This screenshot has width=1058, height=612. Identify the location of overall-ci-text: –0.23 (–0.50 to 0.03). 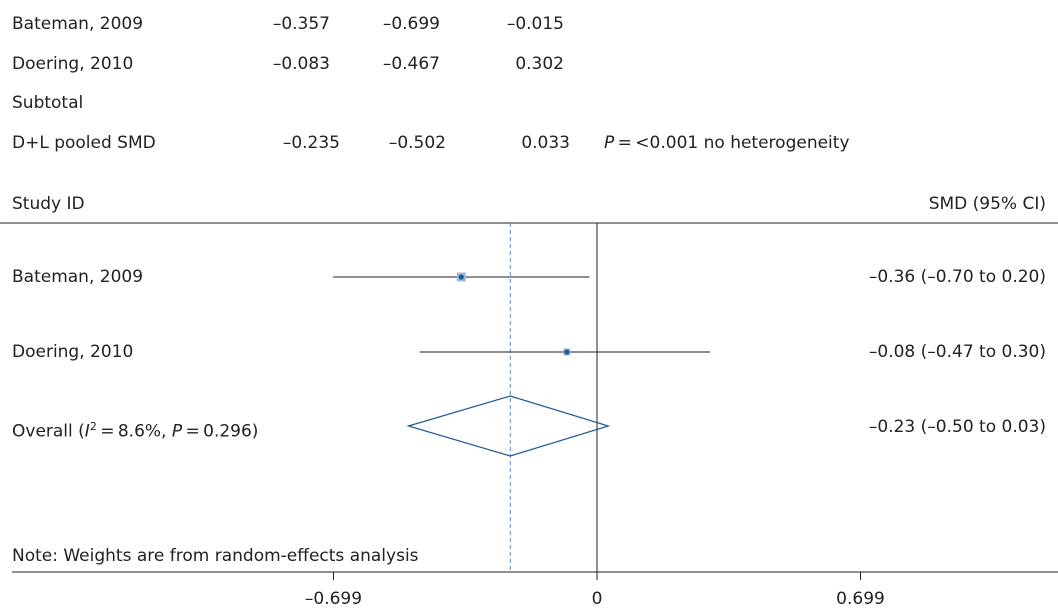
(957, 427).